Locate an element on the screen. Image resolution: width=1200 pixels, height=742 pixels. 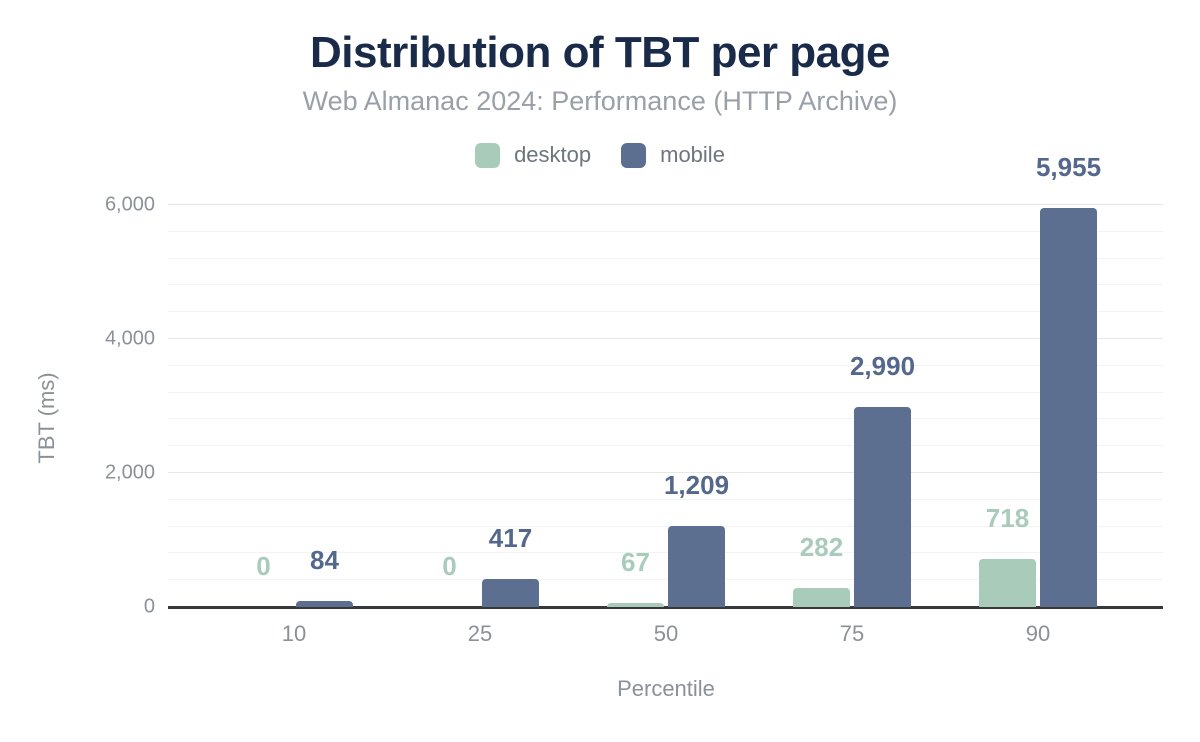
y-tick-label: 6,000 is located at coordinates (129, 204).